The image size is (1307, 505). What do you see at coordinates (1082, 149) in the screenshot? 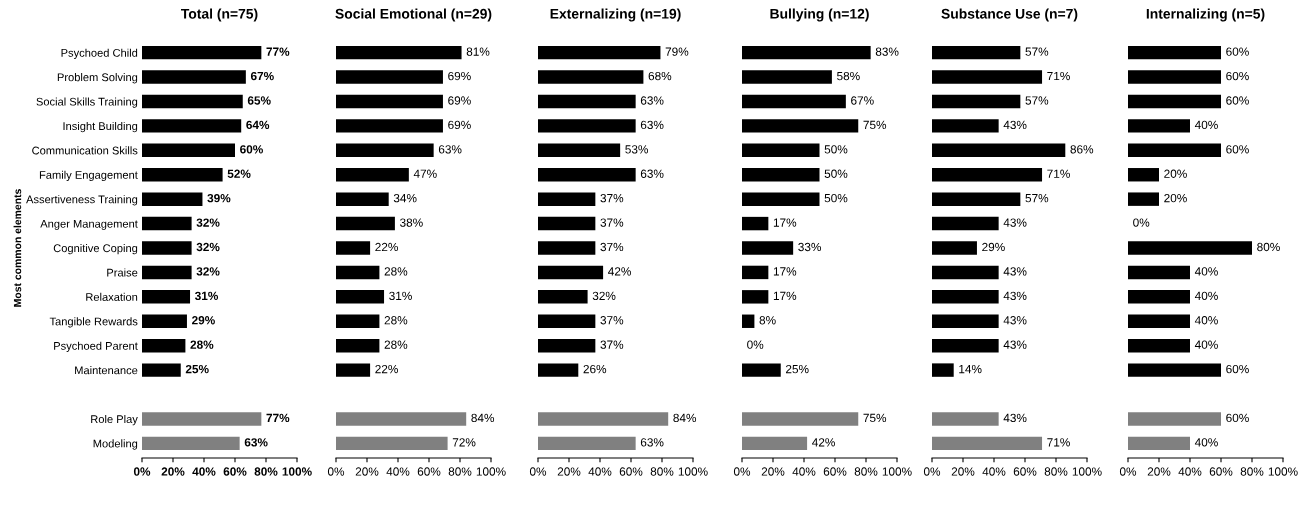
I see `data-label: 86%` at bounding box center [1082, 149].